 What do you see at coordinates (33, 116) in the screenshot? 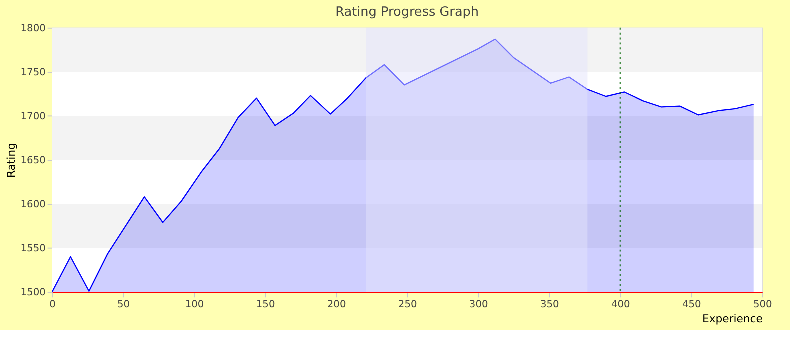
I see `y-tick-label: 1700` at bounding box center [33, 116].